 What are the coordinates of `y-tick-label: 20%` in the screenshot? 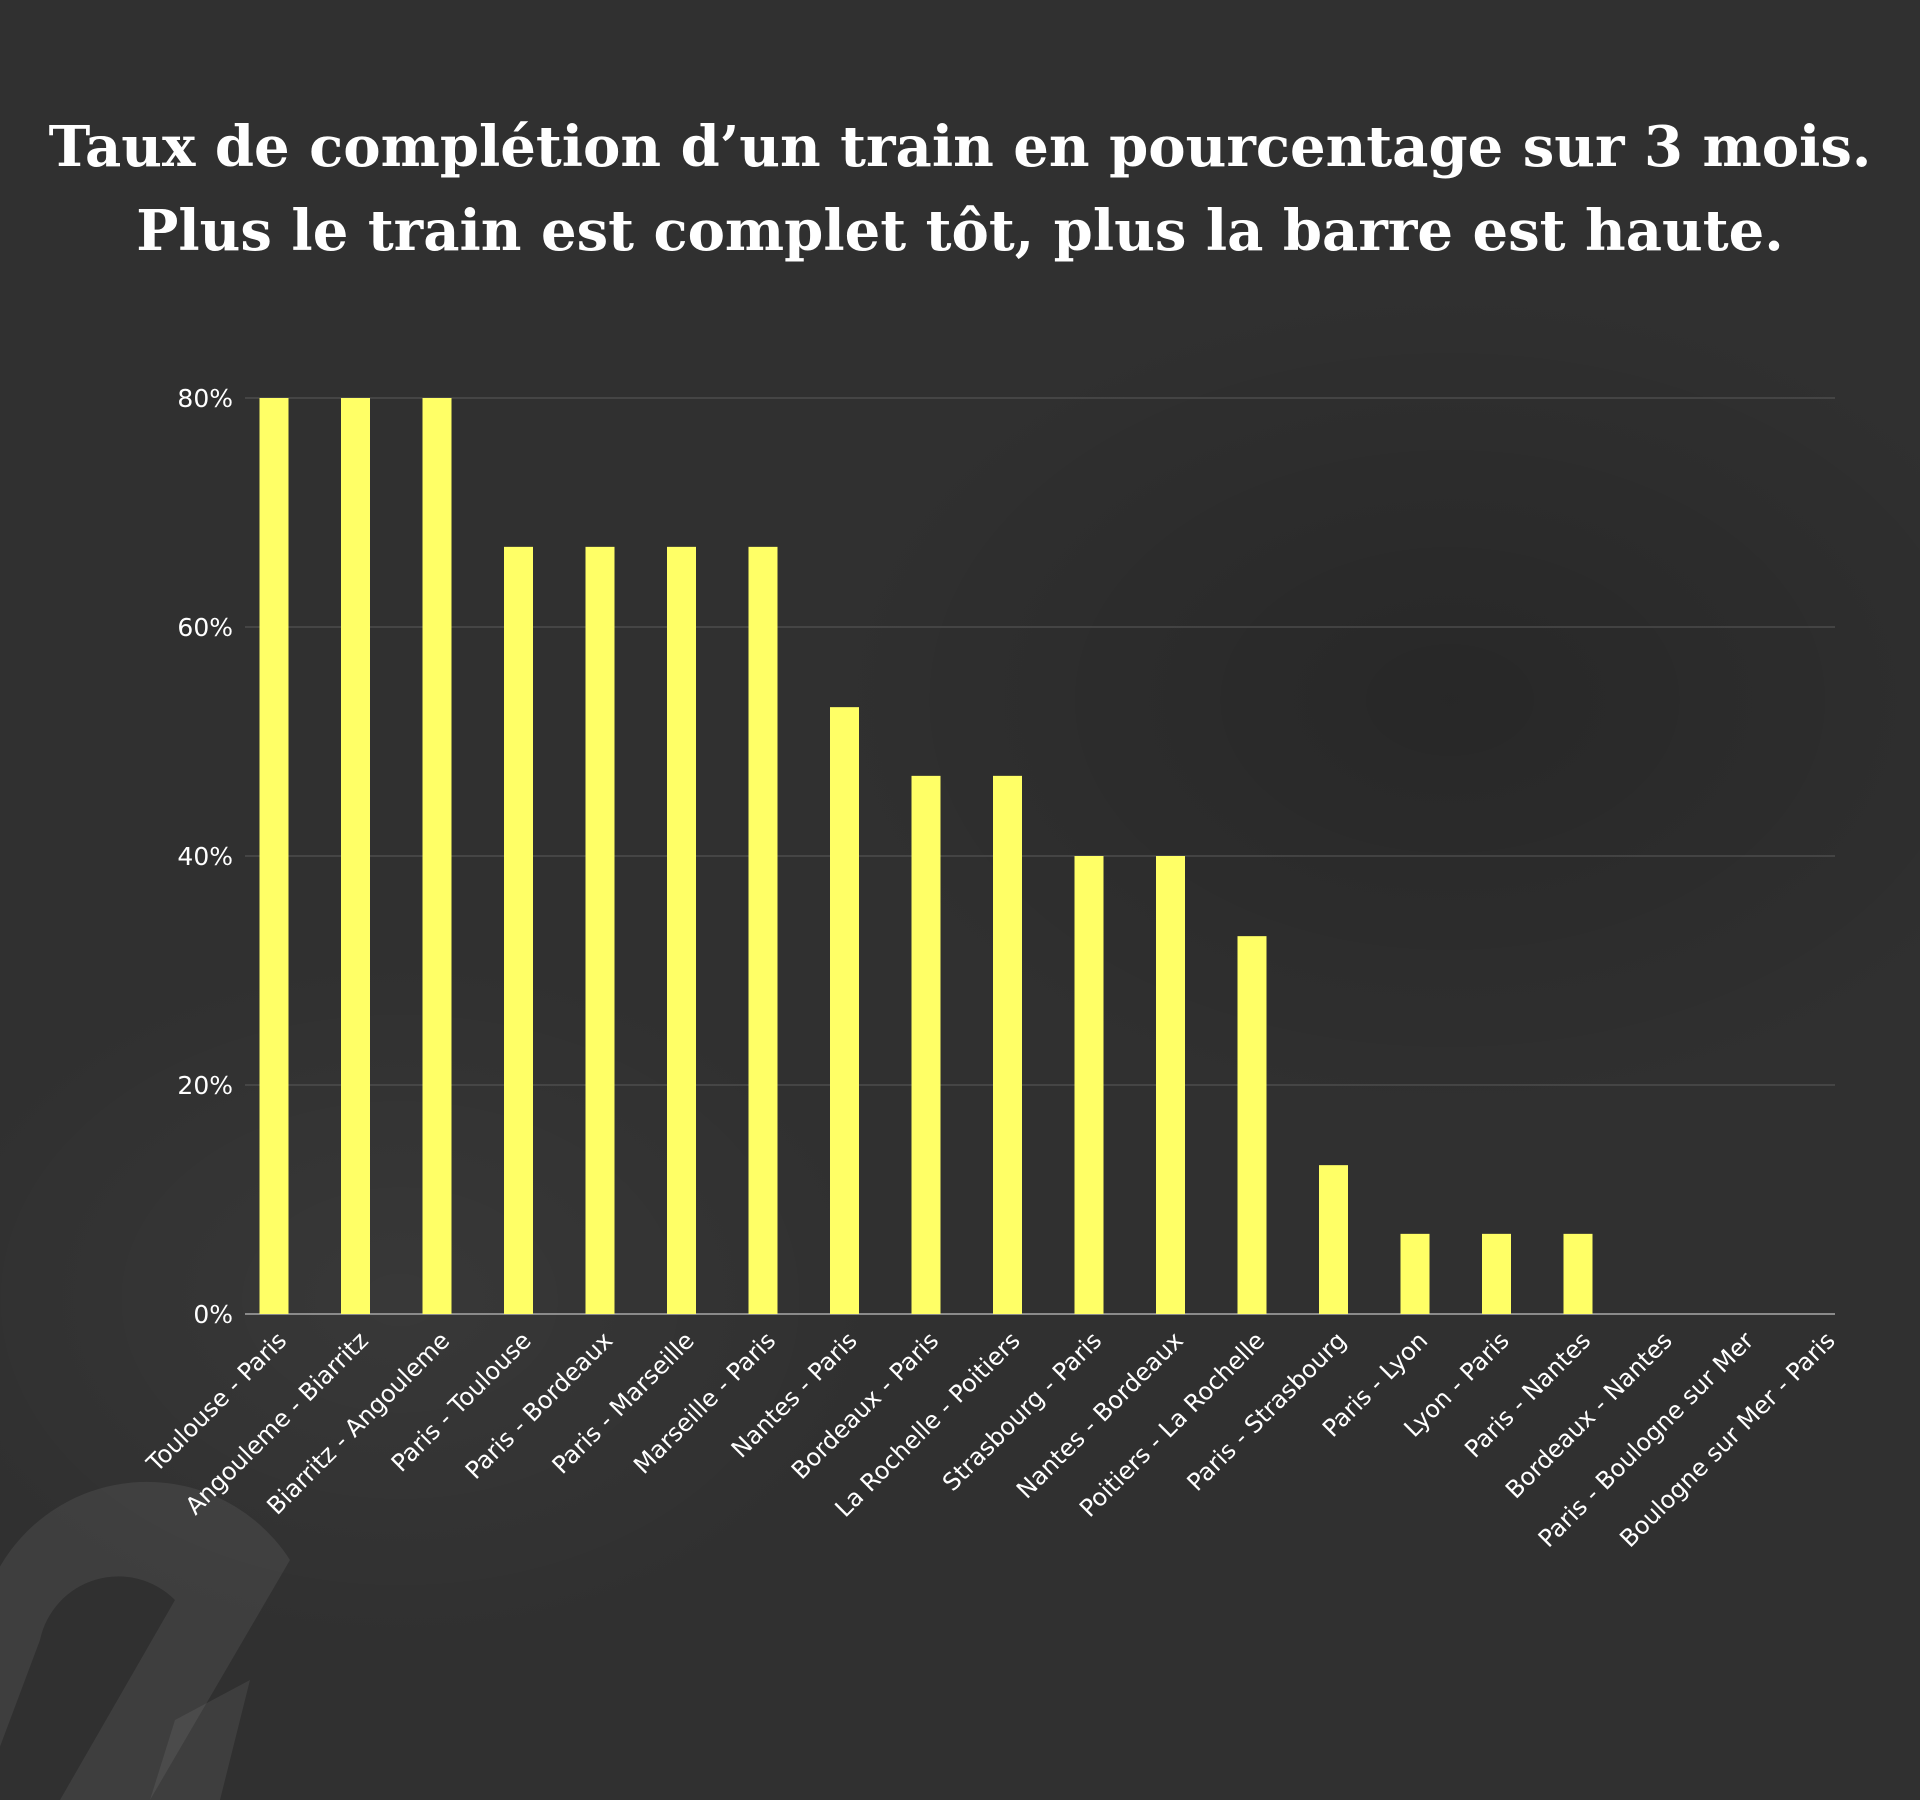 It's located at (205, 1085).